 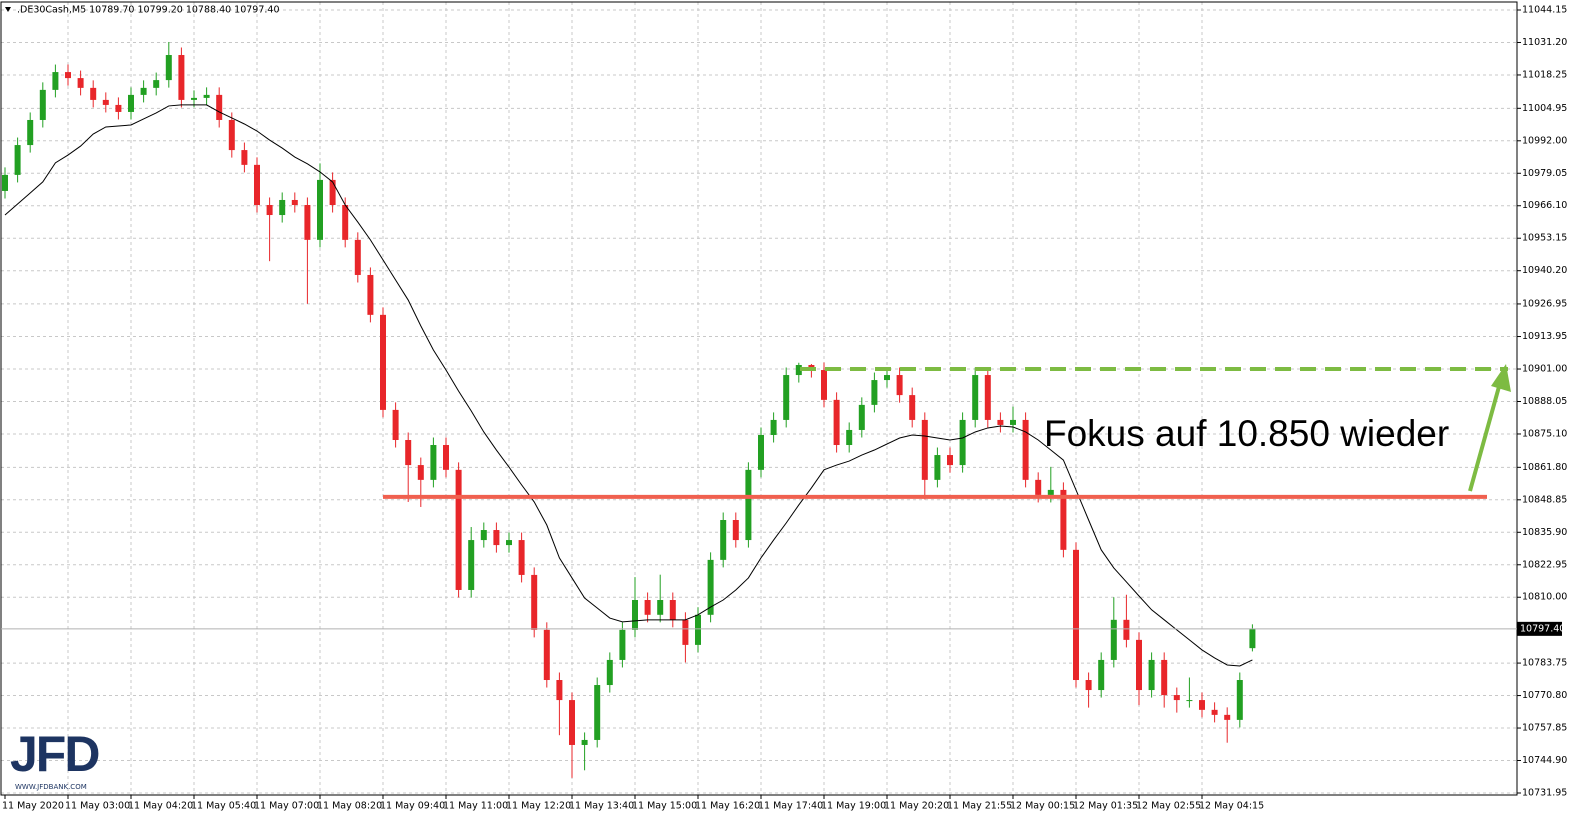 I want to click on y-tick-label: 10731.95, so click(x=1544, y=792).